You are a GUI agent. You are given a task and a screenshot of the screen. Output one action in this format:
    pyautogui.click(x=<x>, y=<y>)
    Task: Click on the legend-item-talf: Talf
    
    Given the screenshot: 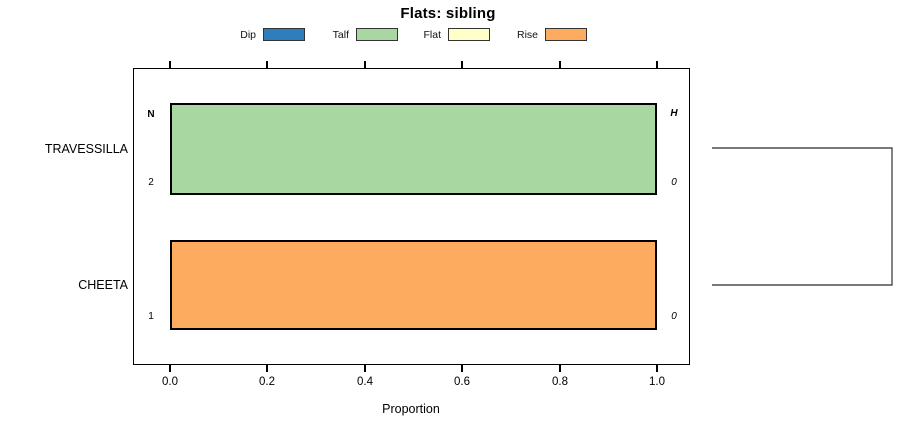 What is the action you would take?
    pyautogui.click(x=352, y=34)
    